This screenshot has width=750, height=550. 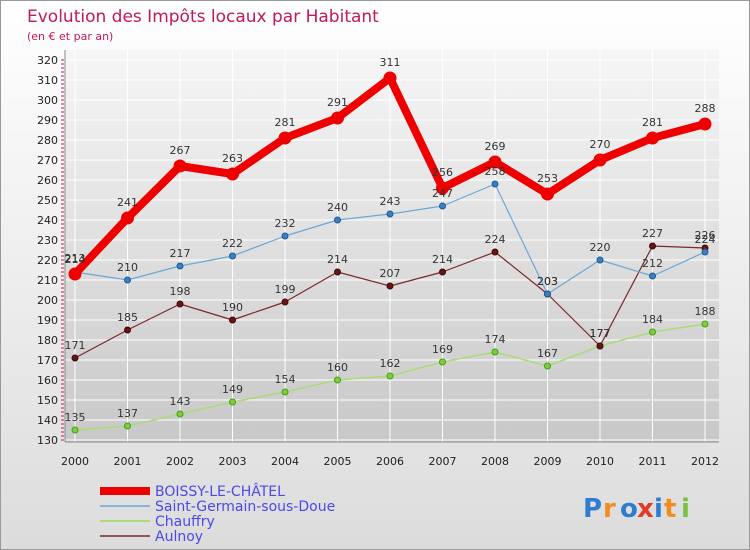 What do you see at coordinates (337, 367) in the screenshot?
I see `data-label: 160` at bounding box center [337, 367].